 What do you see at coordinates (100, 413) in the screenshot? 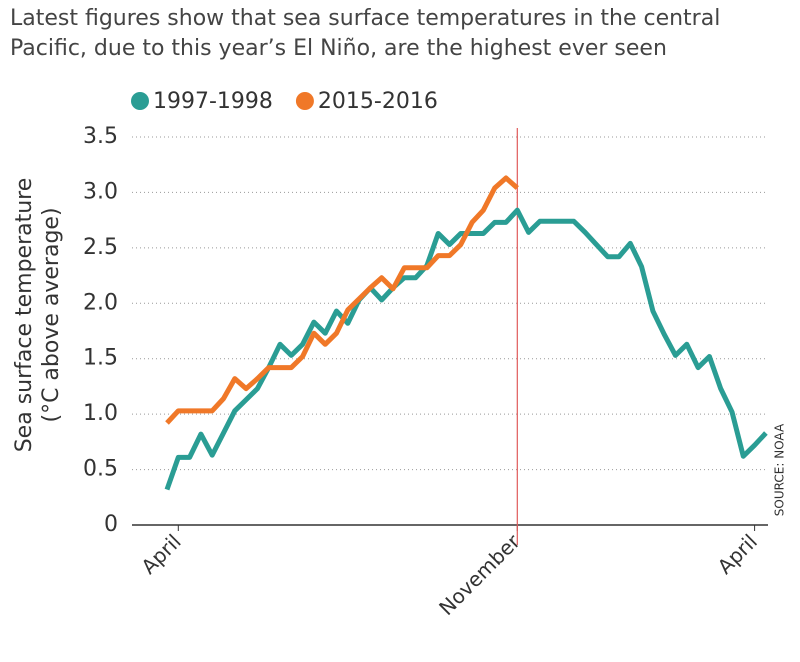
I see `y-tick-label: 1.0` at bounding box center [100, 413].